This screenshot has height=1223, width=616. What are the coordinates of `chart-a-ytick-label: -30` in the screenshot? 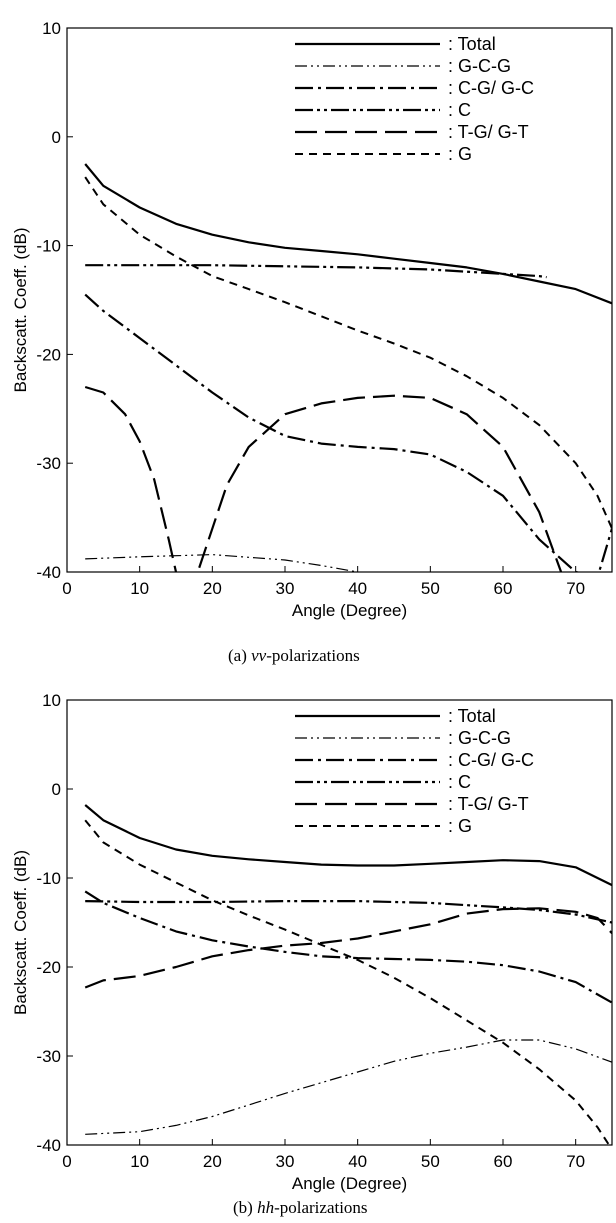 It's located at (48, 463).